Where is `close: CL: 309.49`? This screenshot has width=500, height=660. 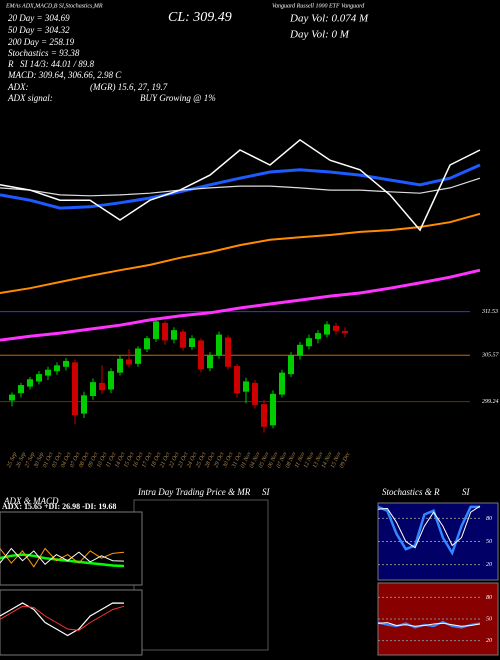
close: CL: 309.49 is located at coordinates (200, 17).